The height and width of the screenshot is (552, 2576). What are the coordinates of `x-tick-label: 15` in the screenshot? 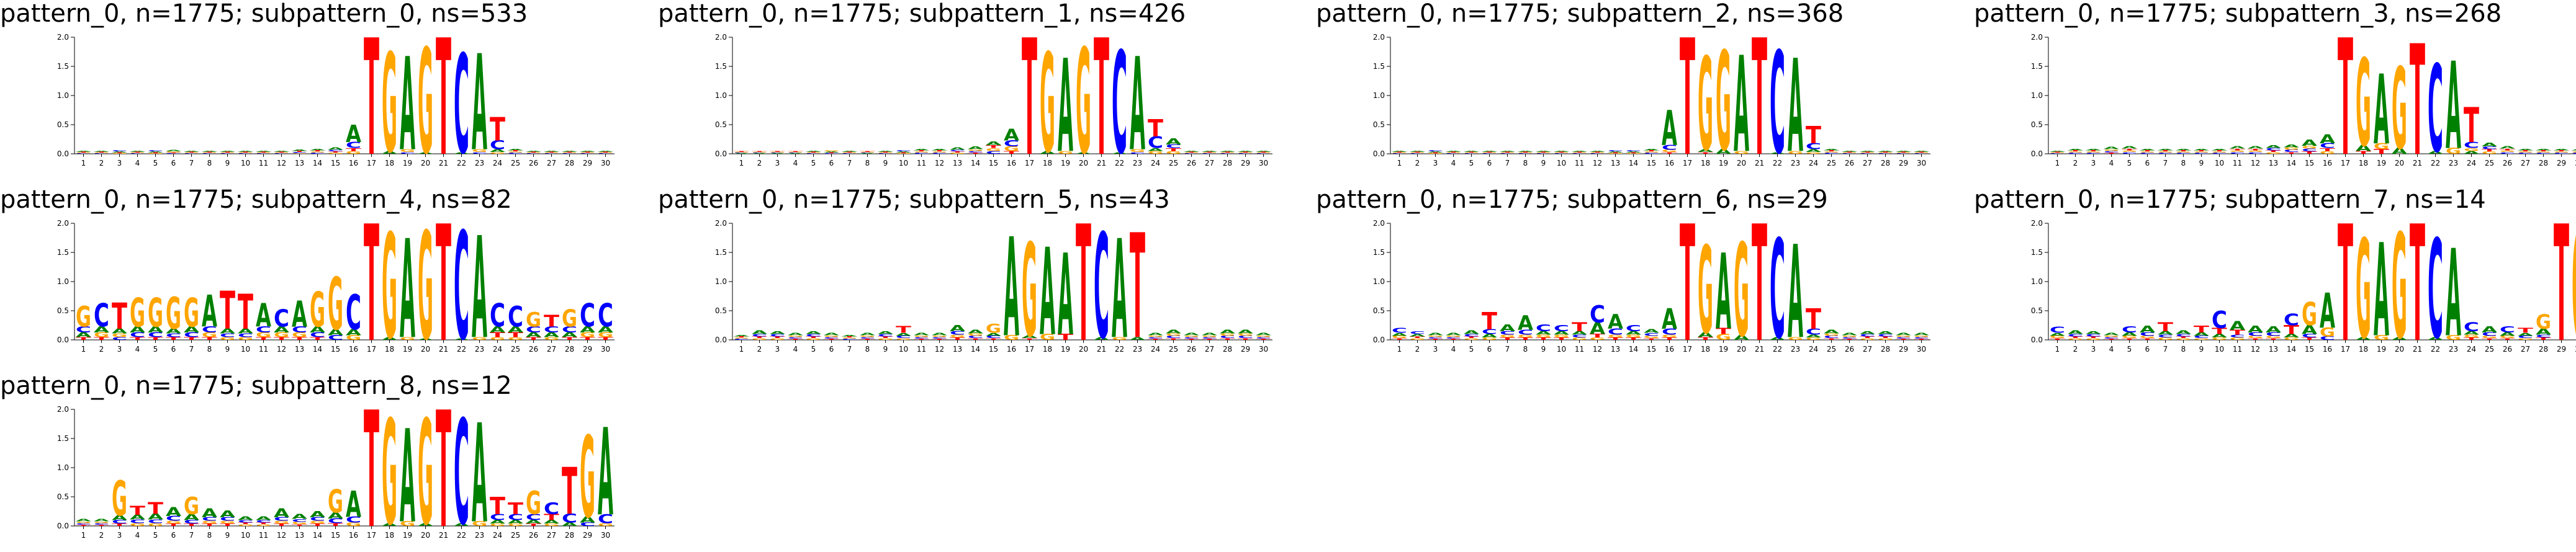 It's located at (993, 163).